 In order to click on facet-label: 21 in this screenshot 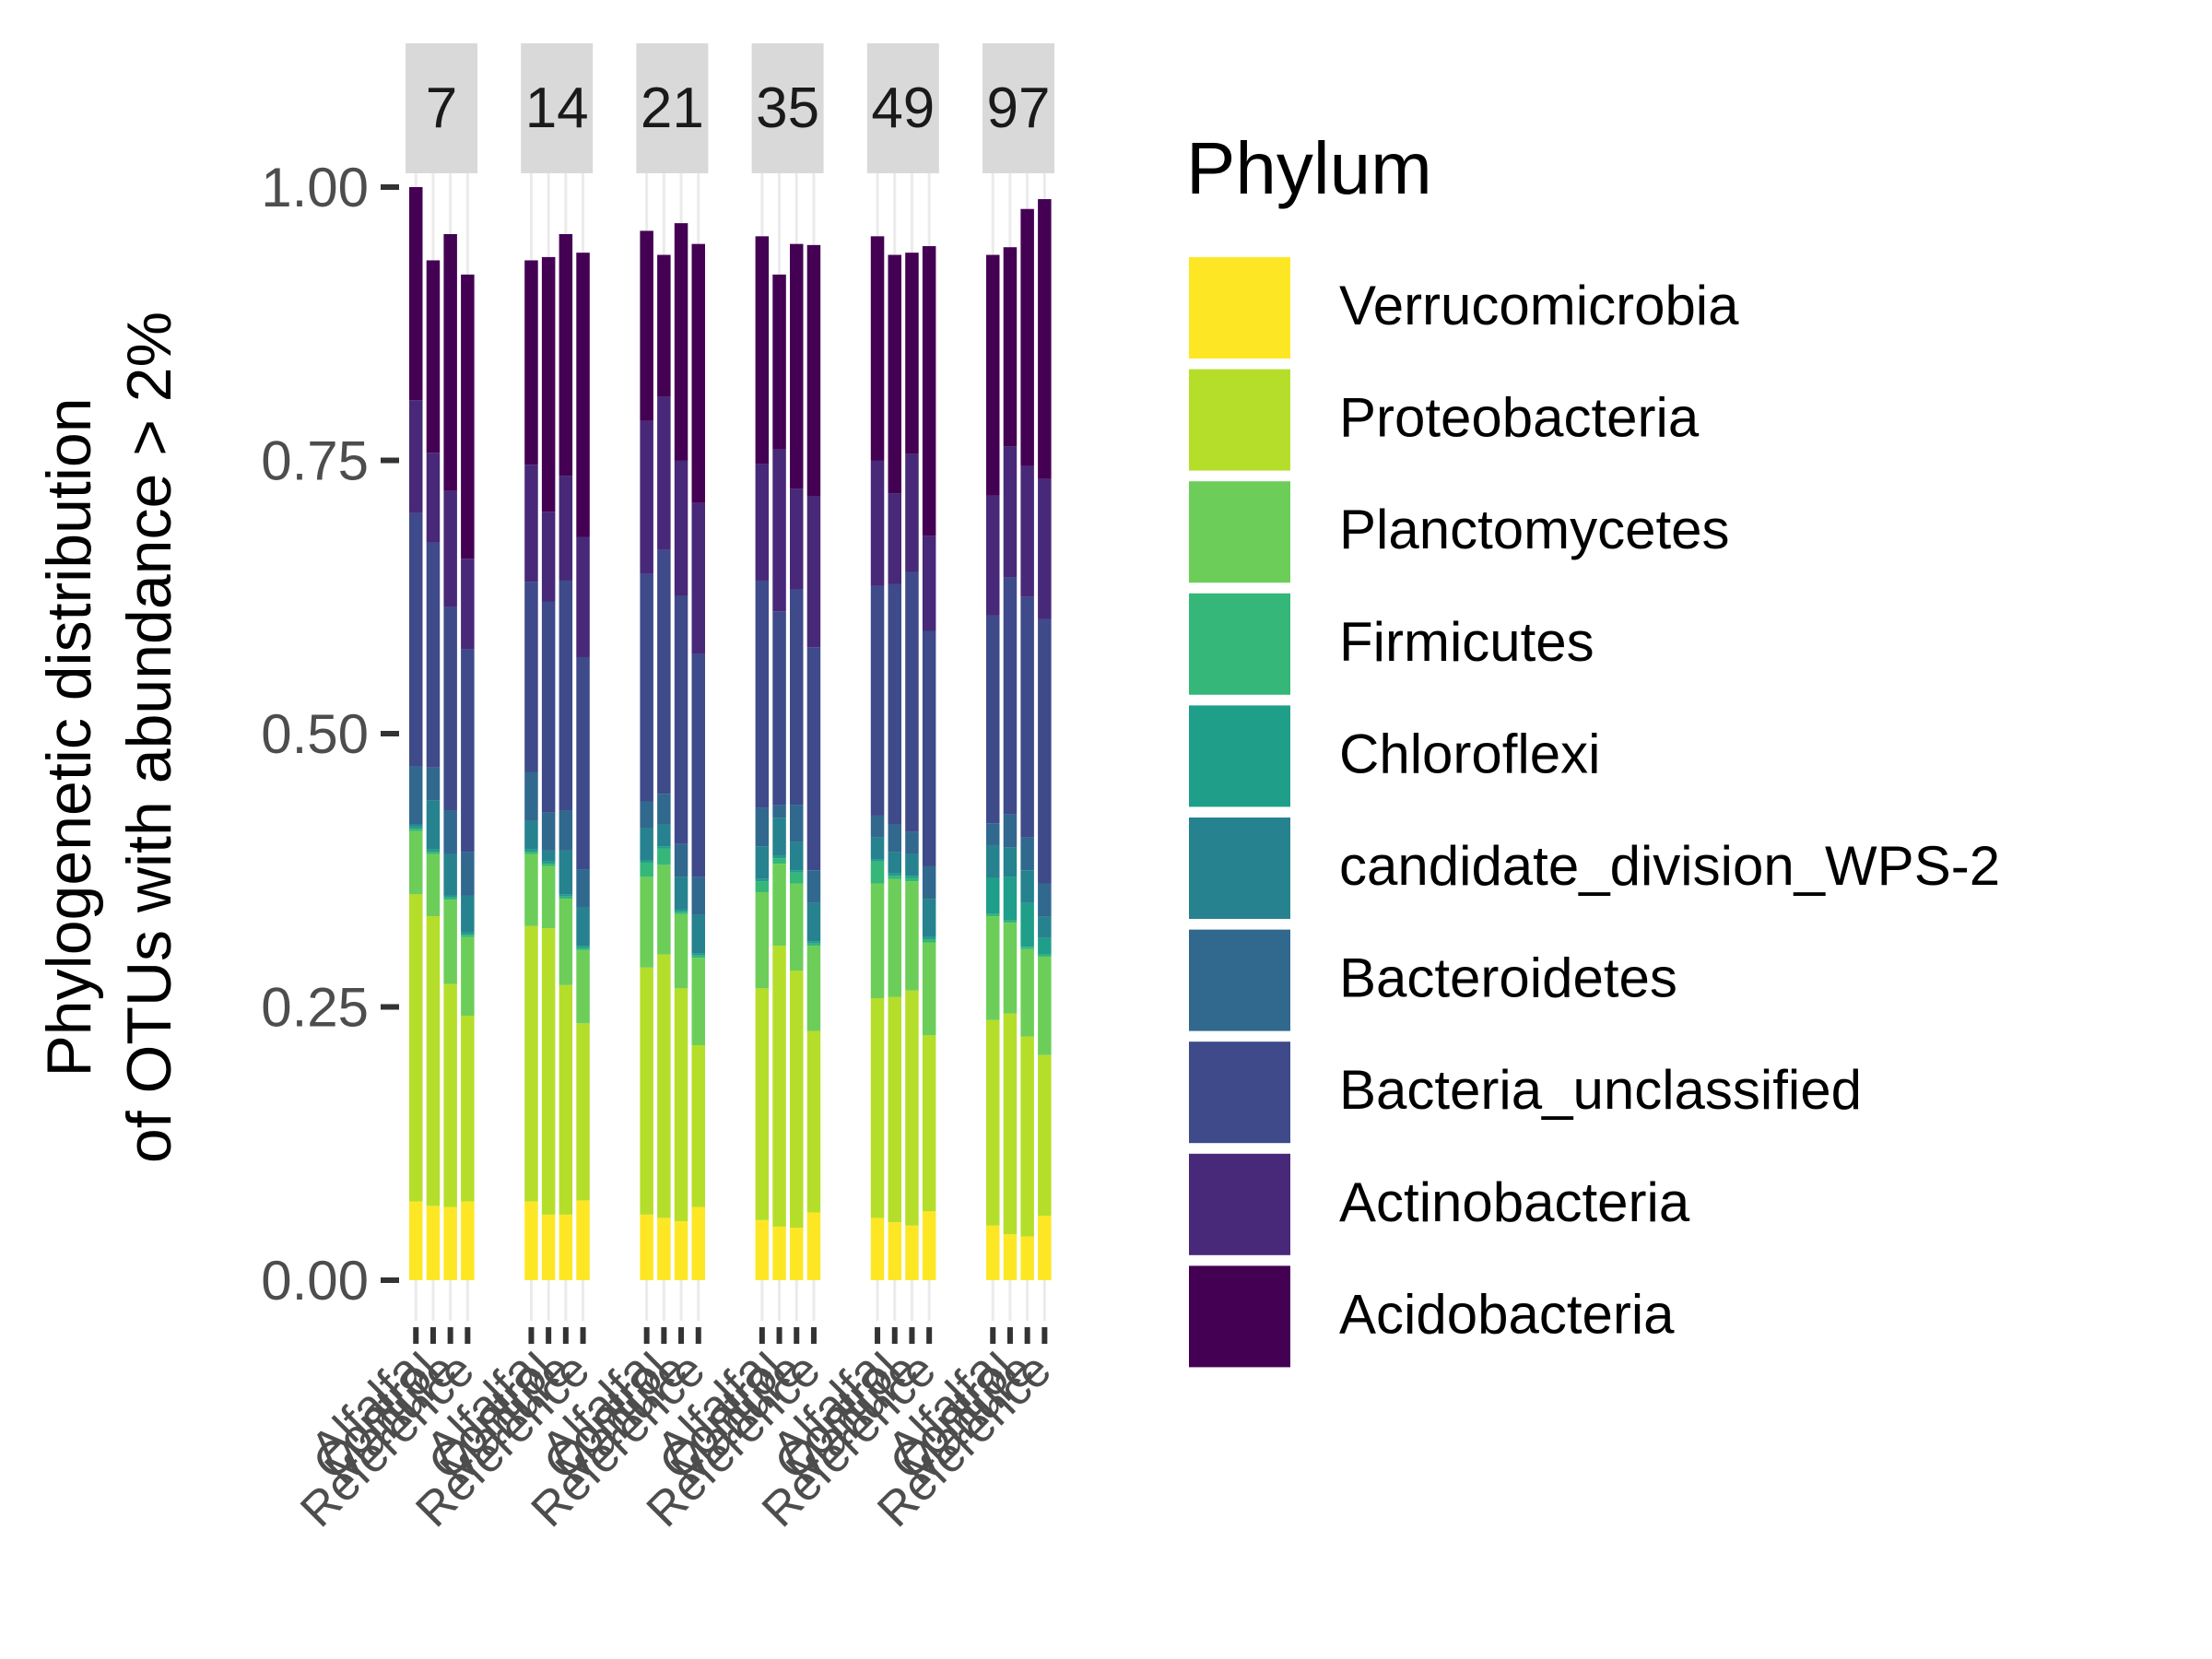, I will do `click(672, 108)`.